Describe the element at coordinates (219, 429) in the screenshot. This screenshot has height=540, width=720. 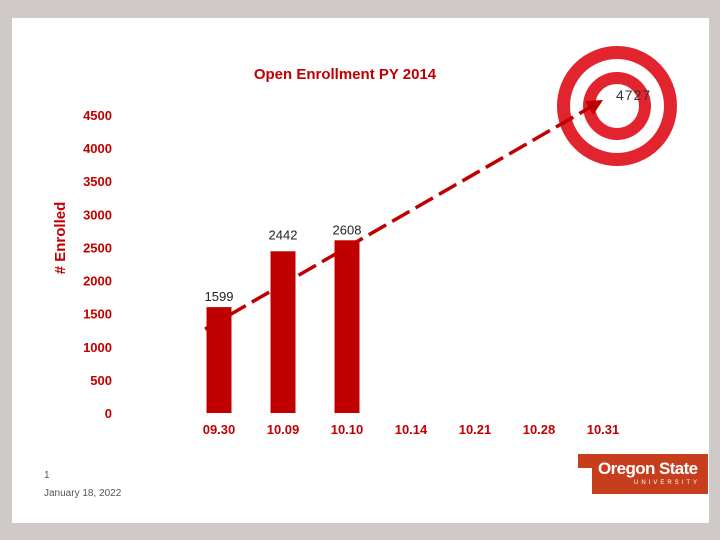
I see `x-tick-label: 09.30` at that location.